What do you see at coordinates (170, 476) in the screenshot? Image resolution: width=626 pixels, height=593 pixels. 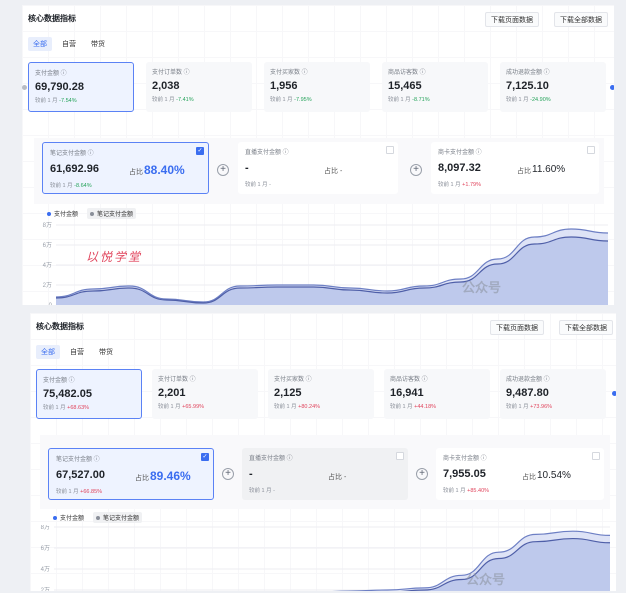 I see `sub-card-ratio: 89.46%` at bounding box center [170, 476].